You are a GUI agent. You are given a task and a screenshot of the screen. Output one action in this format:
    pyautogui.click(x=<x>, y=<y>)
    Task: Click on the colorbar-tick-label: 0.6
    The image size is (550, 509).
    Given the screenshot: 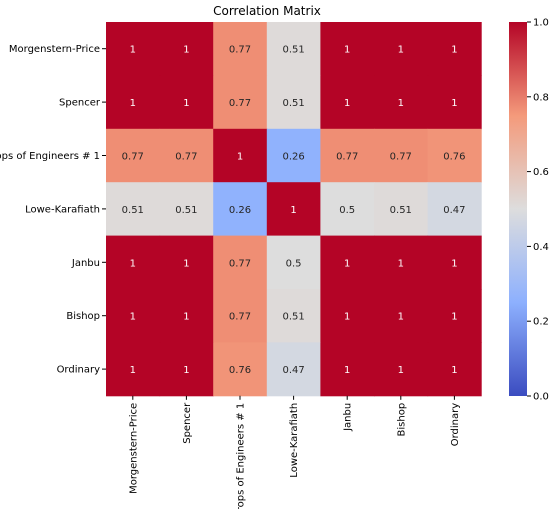 What is the action you would take?
    pyautogui.click(x=541, y=172)
    